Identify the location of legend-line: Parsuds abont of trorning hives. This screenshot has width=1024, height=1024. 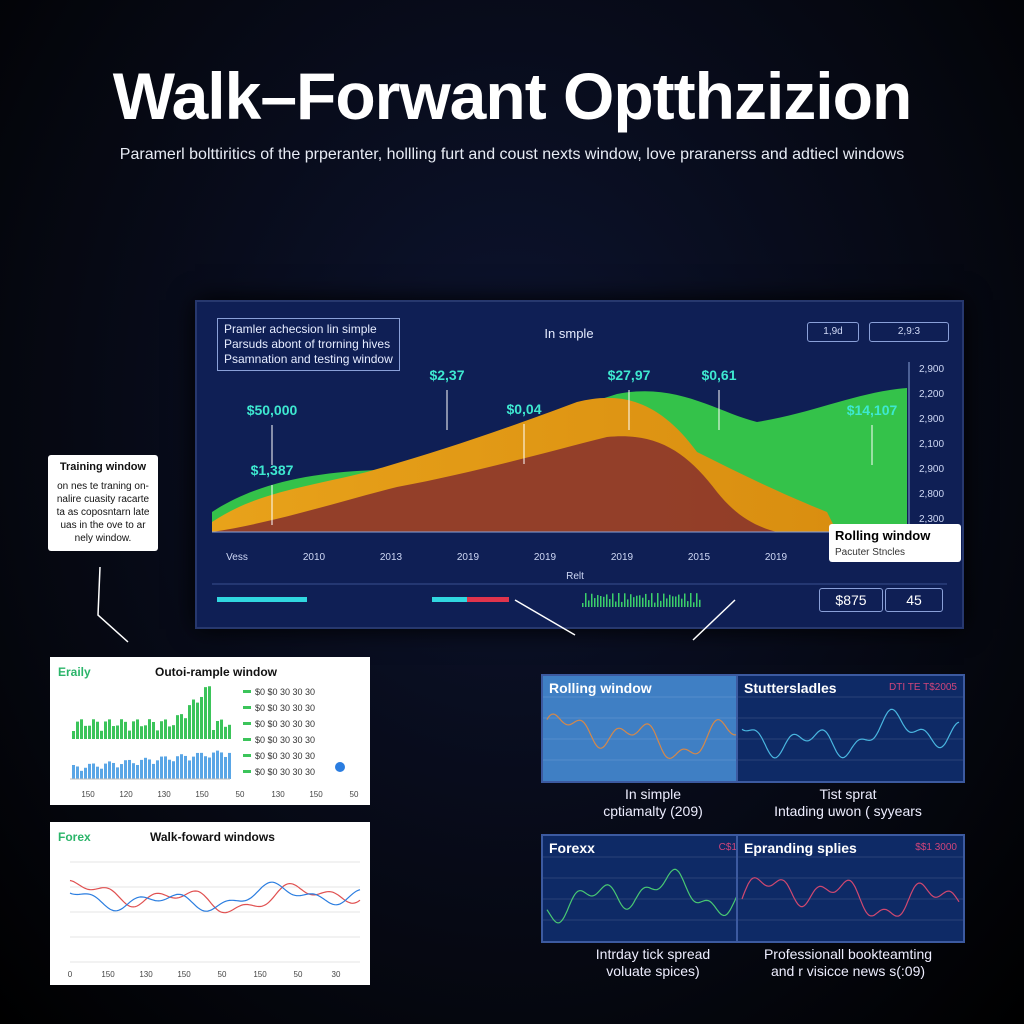
(307, 344).